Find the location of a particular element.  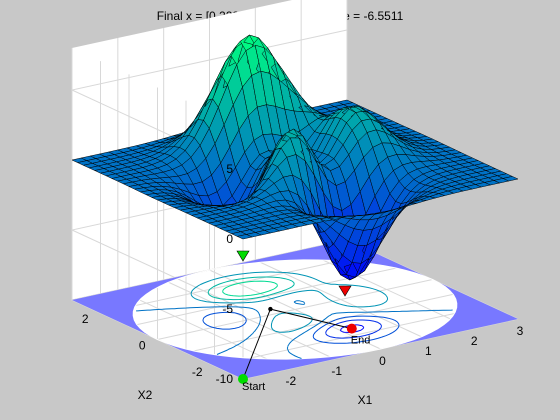

x2-tick-label: -2 is located at coordinates (197, 372).